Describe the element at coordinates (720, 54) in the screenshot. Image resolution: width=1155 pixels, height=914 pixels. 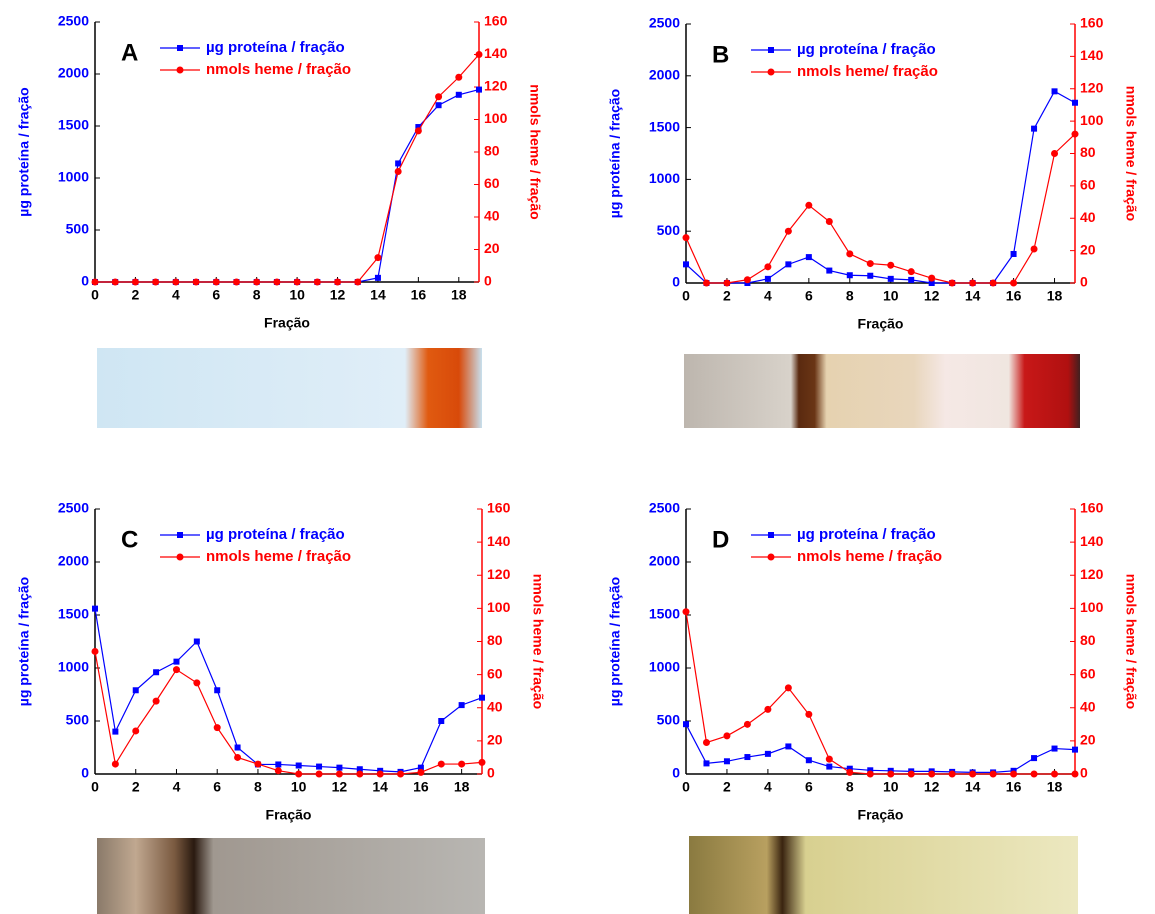
I see `panel-label: B` at that location.